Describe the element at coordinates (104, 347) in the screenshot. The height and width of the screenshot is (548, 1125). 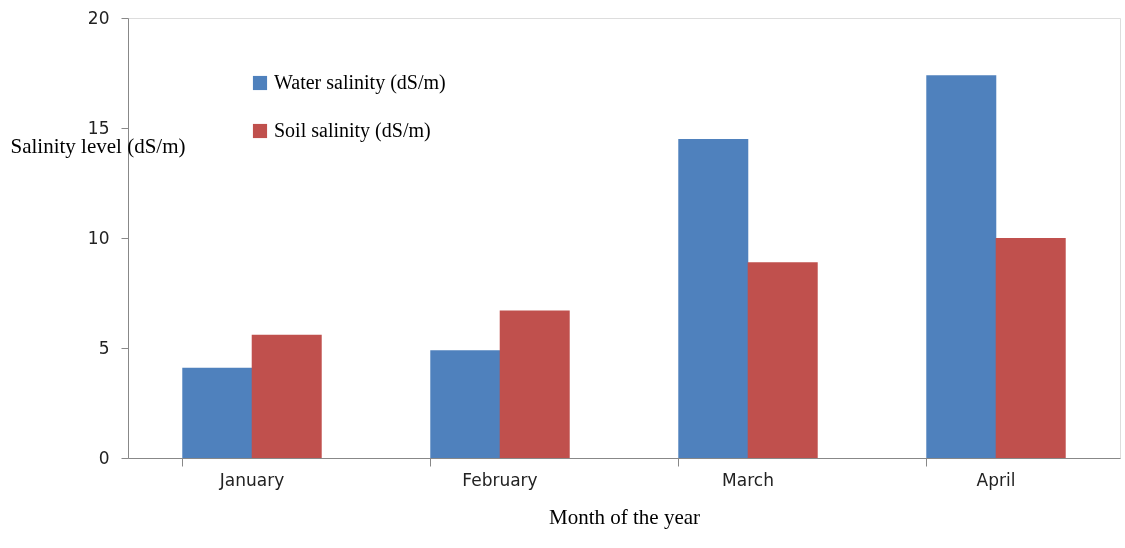
I see `y-tick-label: 5` at that location.